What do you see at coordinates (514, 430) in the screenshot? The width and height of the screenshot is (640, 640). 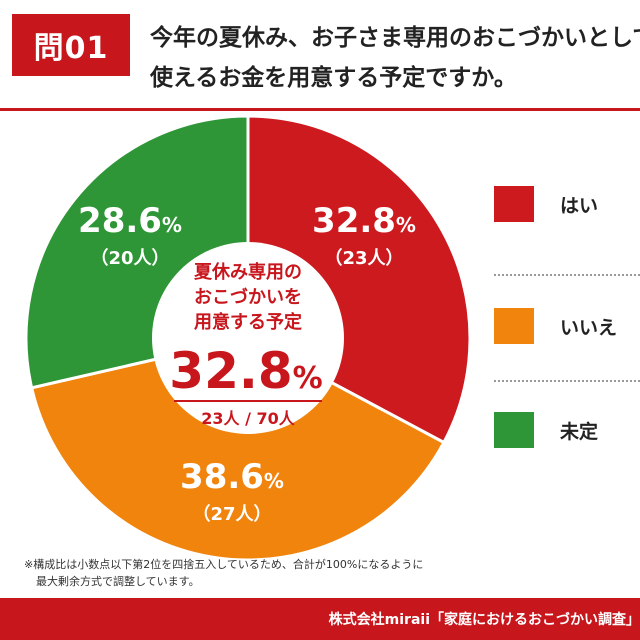 I see `legend-swatch-undecided` at bounding box center [514, 430].